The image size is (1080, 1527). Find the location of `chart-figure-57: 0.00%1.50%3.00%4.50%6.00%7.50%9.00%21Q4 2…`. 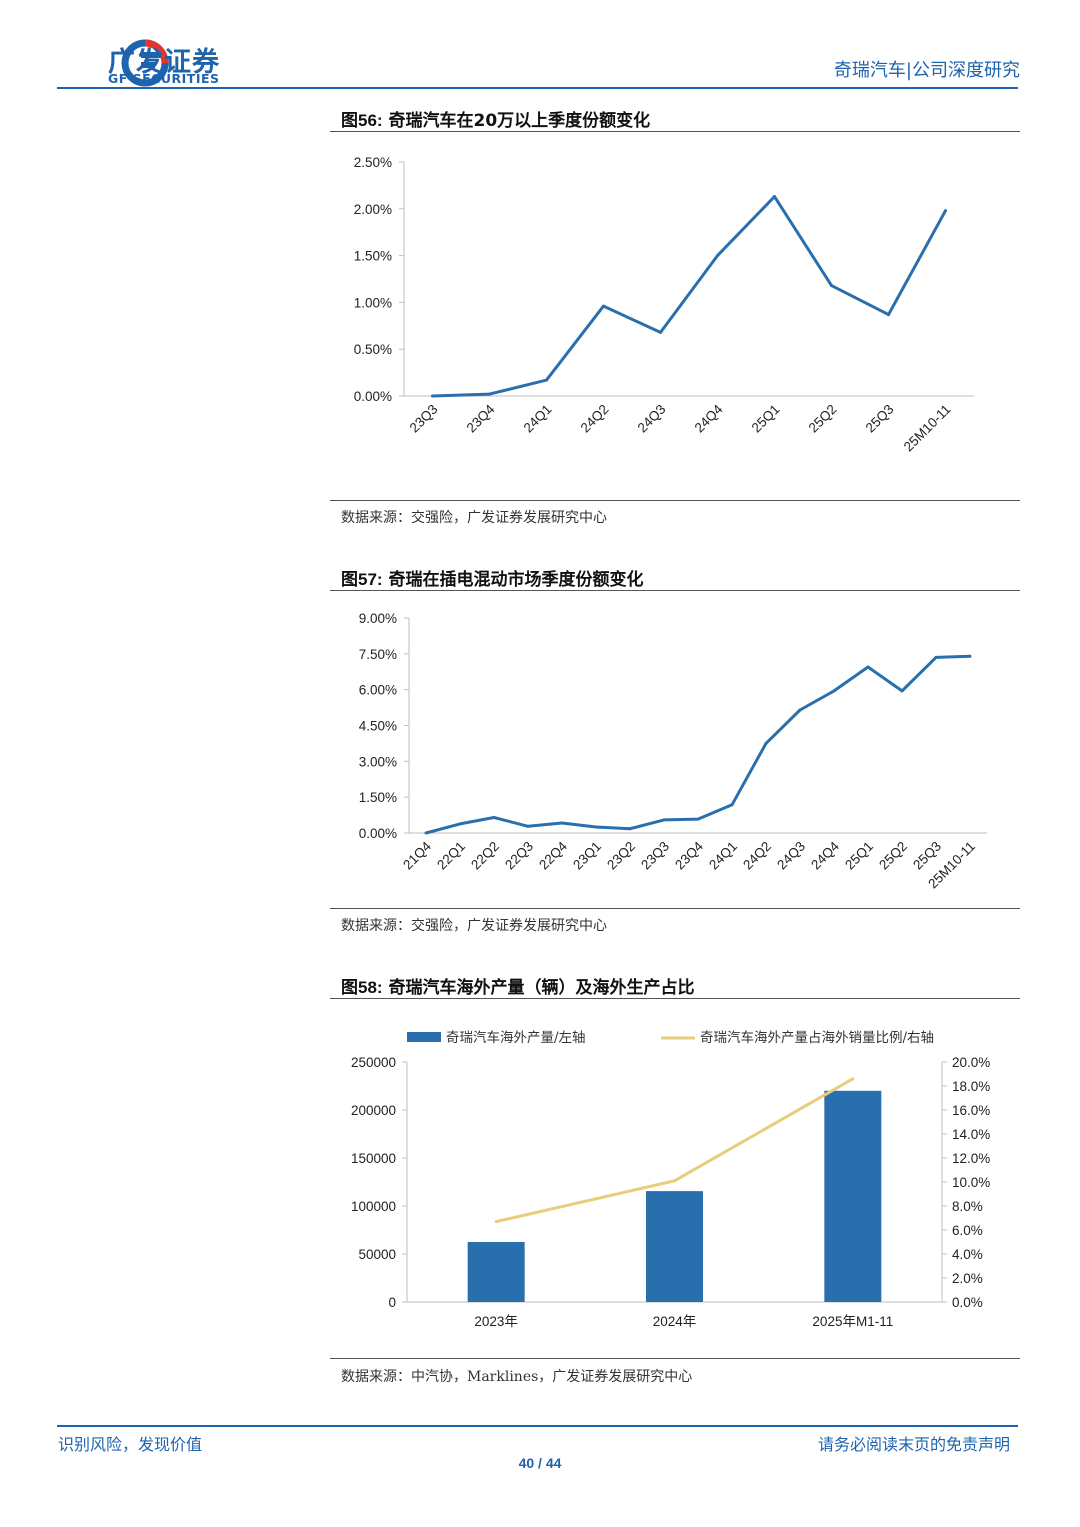

chart-figure-57: 0.00%1.50%3.00%4.50%6.00%7.50%9.00%21Q4 2… is located at coordinates (673, 751).